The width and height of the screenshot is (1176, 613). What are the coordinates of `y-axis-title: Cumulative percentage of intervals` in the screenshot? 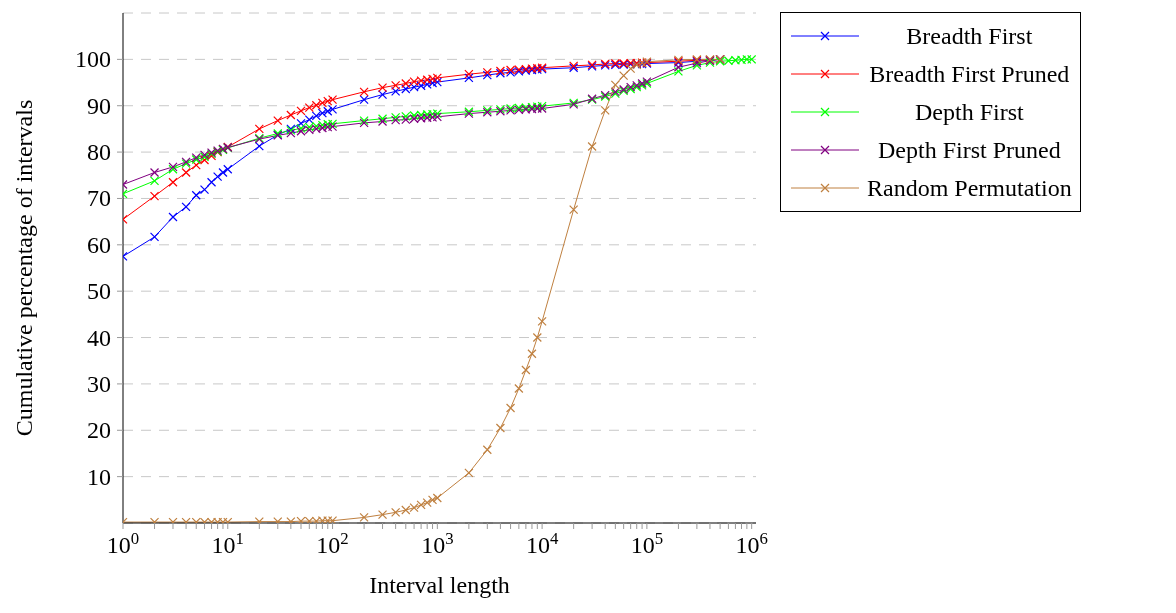 It's located at (23, 268).